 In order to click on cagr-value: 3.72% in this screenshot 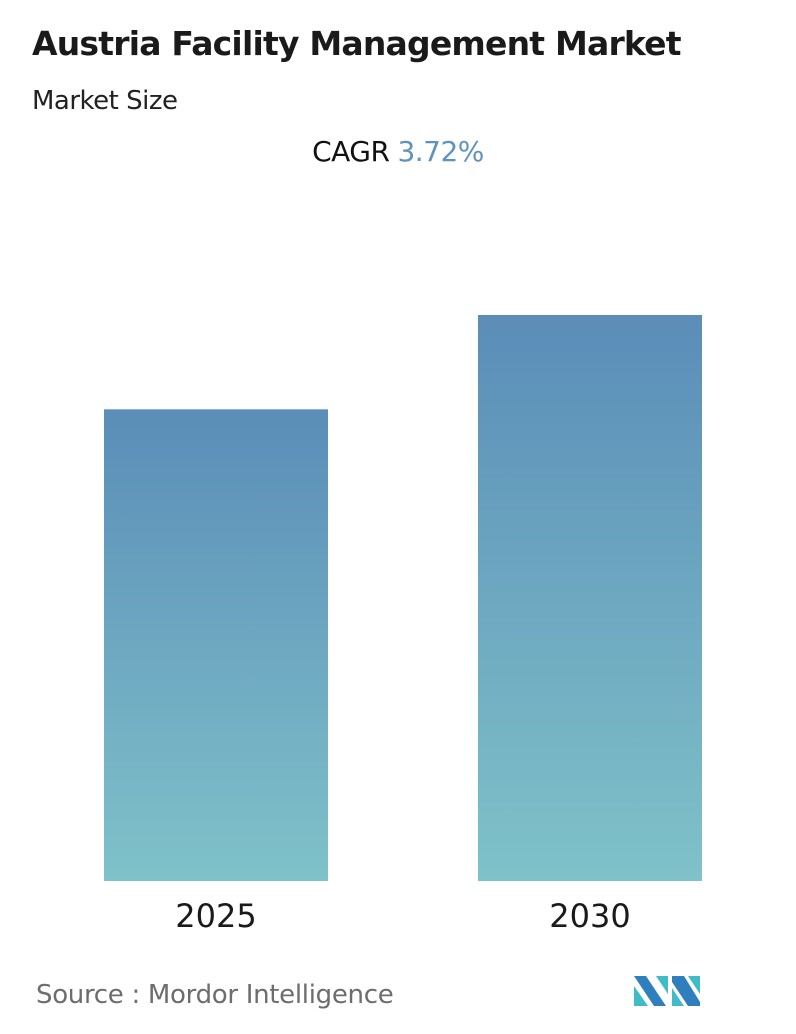, I will do `click(440, 151)`.